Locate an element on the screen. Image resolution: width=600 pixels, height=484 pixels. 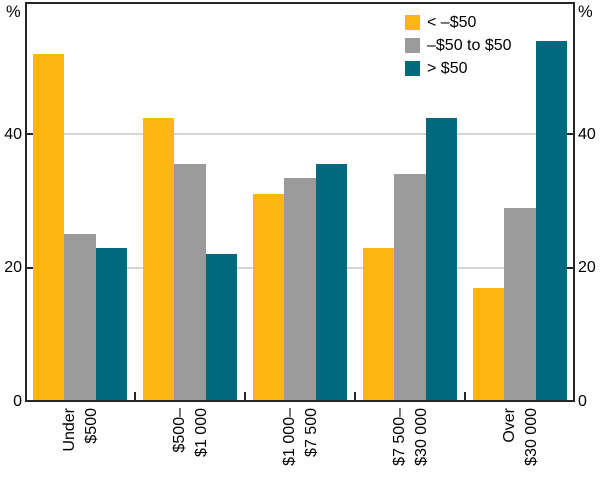
y-axis-unit-left: % is located at coordinates (13, 12).